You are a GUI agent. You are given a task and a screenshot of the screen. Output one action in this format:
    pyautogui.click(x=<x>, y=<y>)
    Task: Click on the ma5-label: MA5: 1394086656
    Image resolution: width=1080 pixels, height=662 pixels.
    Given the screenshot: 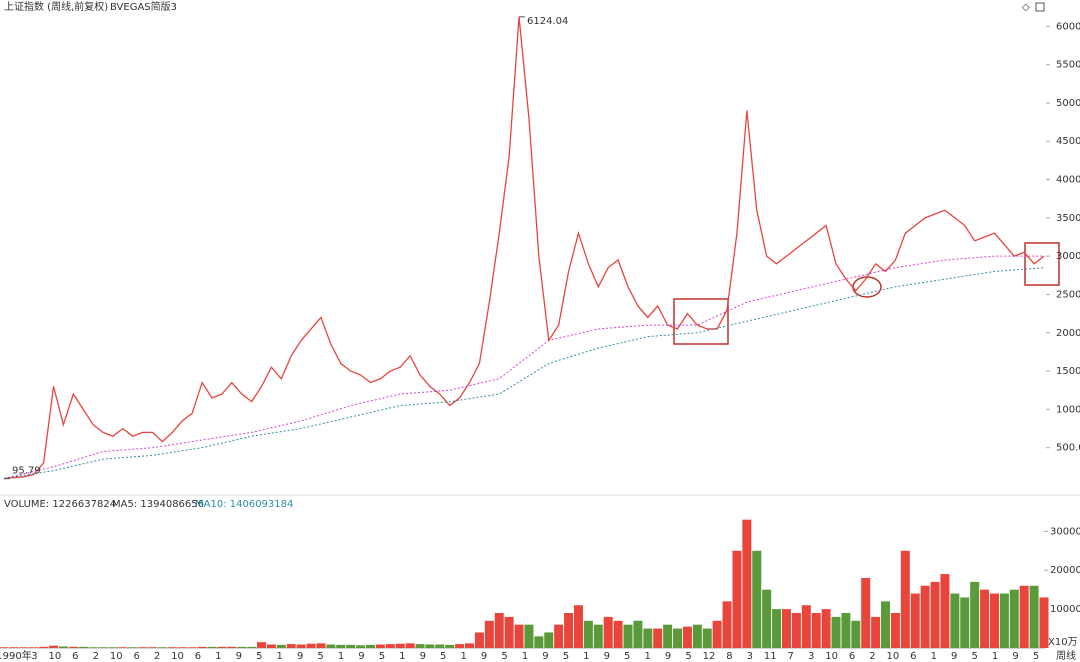 What is the action you would take?
    pyautogui.click(x=158, y=504)
    